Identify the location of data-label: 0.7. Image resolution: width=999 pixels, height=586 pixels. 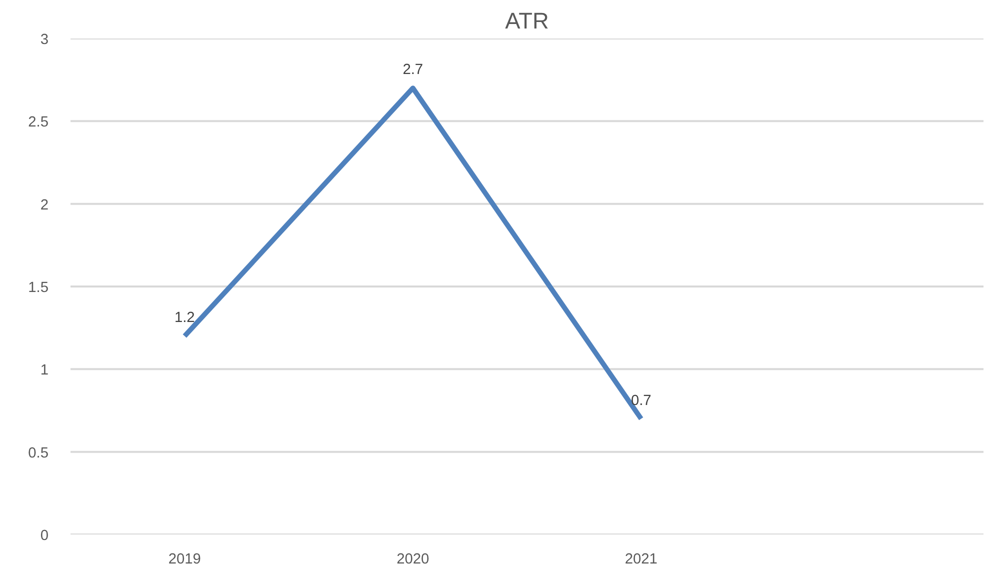
(641, 400).